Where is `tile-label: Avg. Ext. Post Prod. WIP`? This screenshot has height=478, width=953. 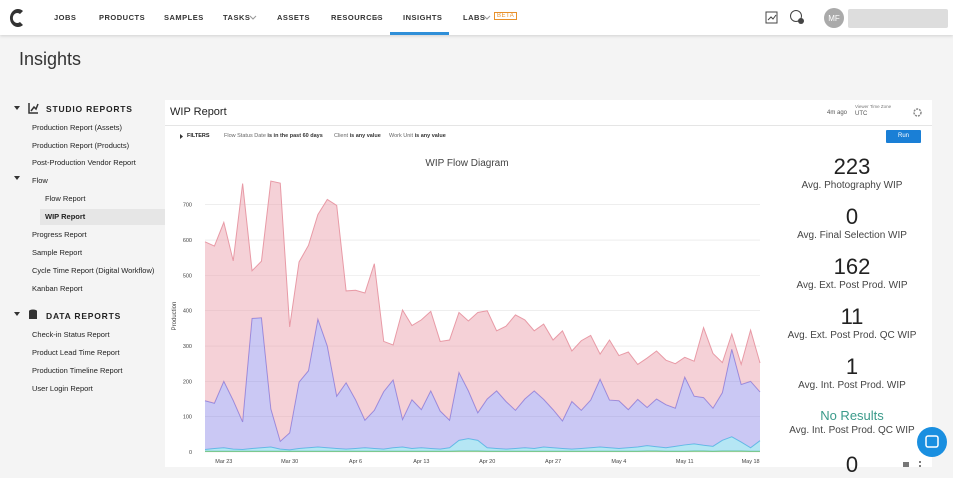
tile-label: Avg. Ext. Post Prod. WIP is located at coordinates (852, 285).